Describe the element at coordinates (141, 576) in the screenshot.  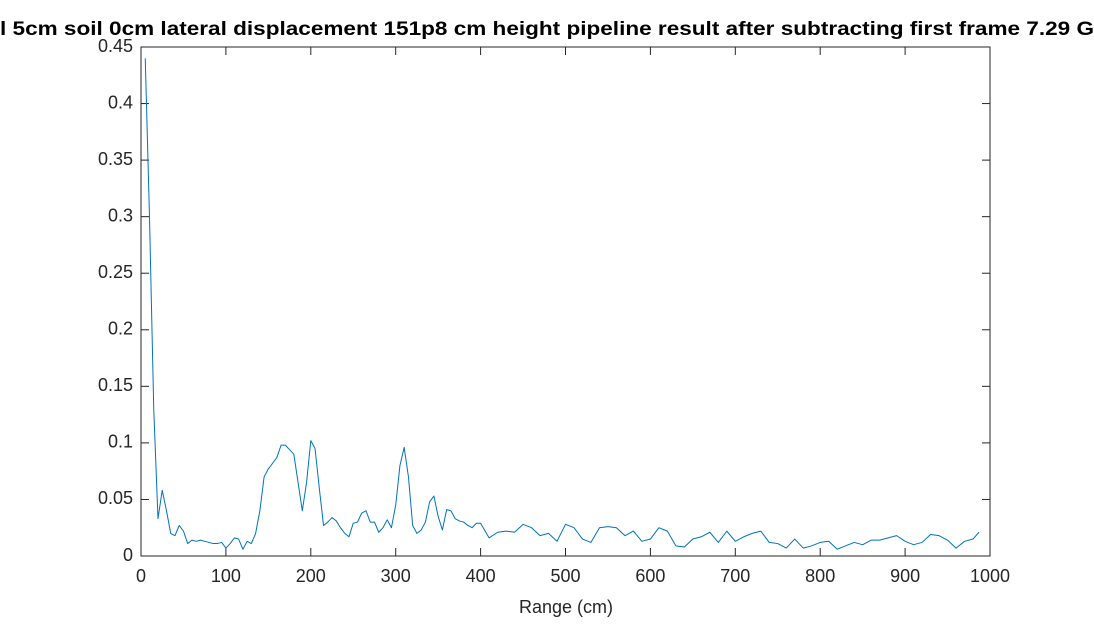
I see `x-tick-label: 0` at that location.